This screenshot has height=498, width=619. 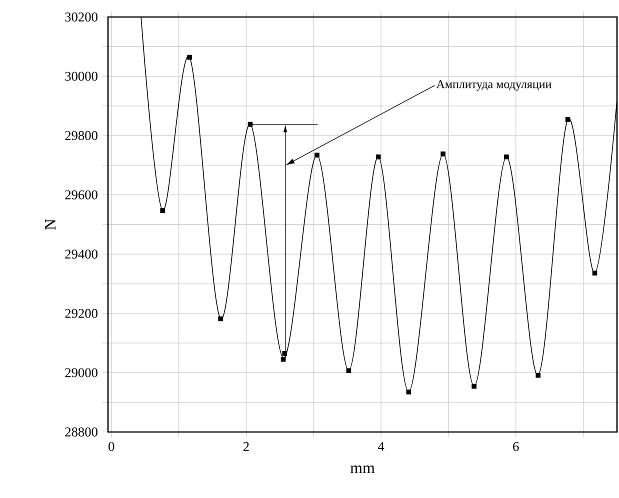 What do you see at coordinates (81, 313) in the screenshot?
I see `y-tick-label: 29200` at bounding box center [81, 313].